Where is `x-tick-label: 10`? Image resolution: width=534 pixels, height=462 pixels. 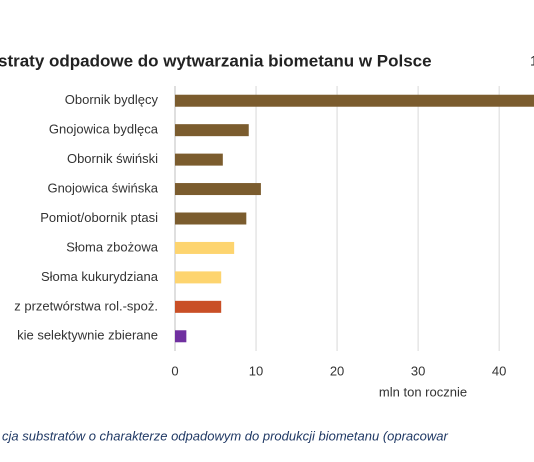
x-tick-label: 10 is located at coordinates (256, 370).